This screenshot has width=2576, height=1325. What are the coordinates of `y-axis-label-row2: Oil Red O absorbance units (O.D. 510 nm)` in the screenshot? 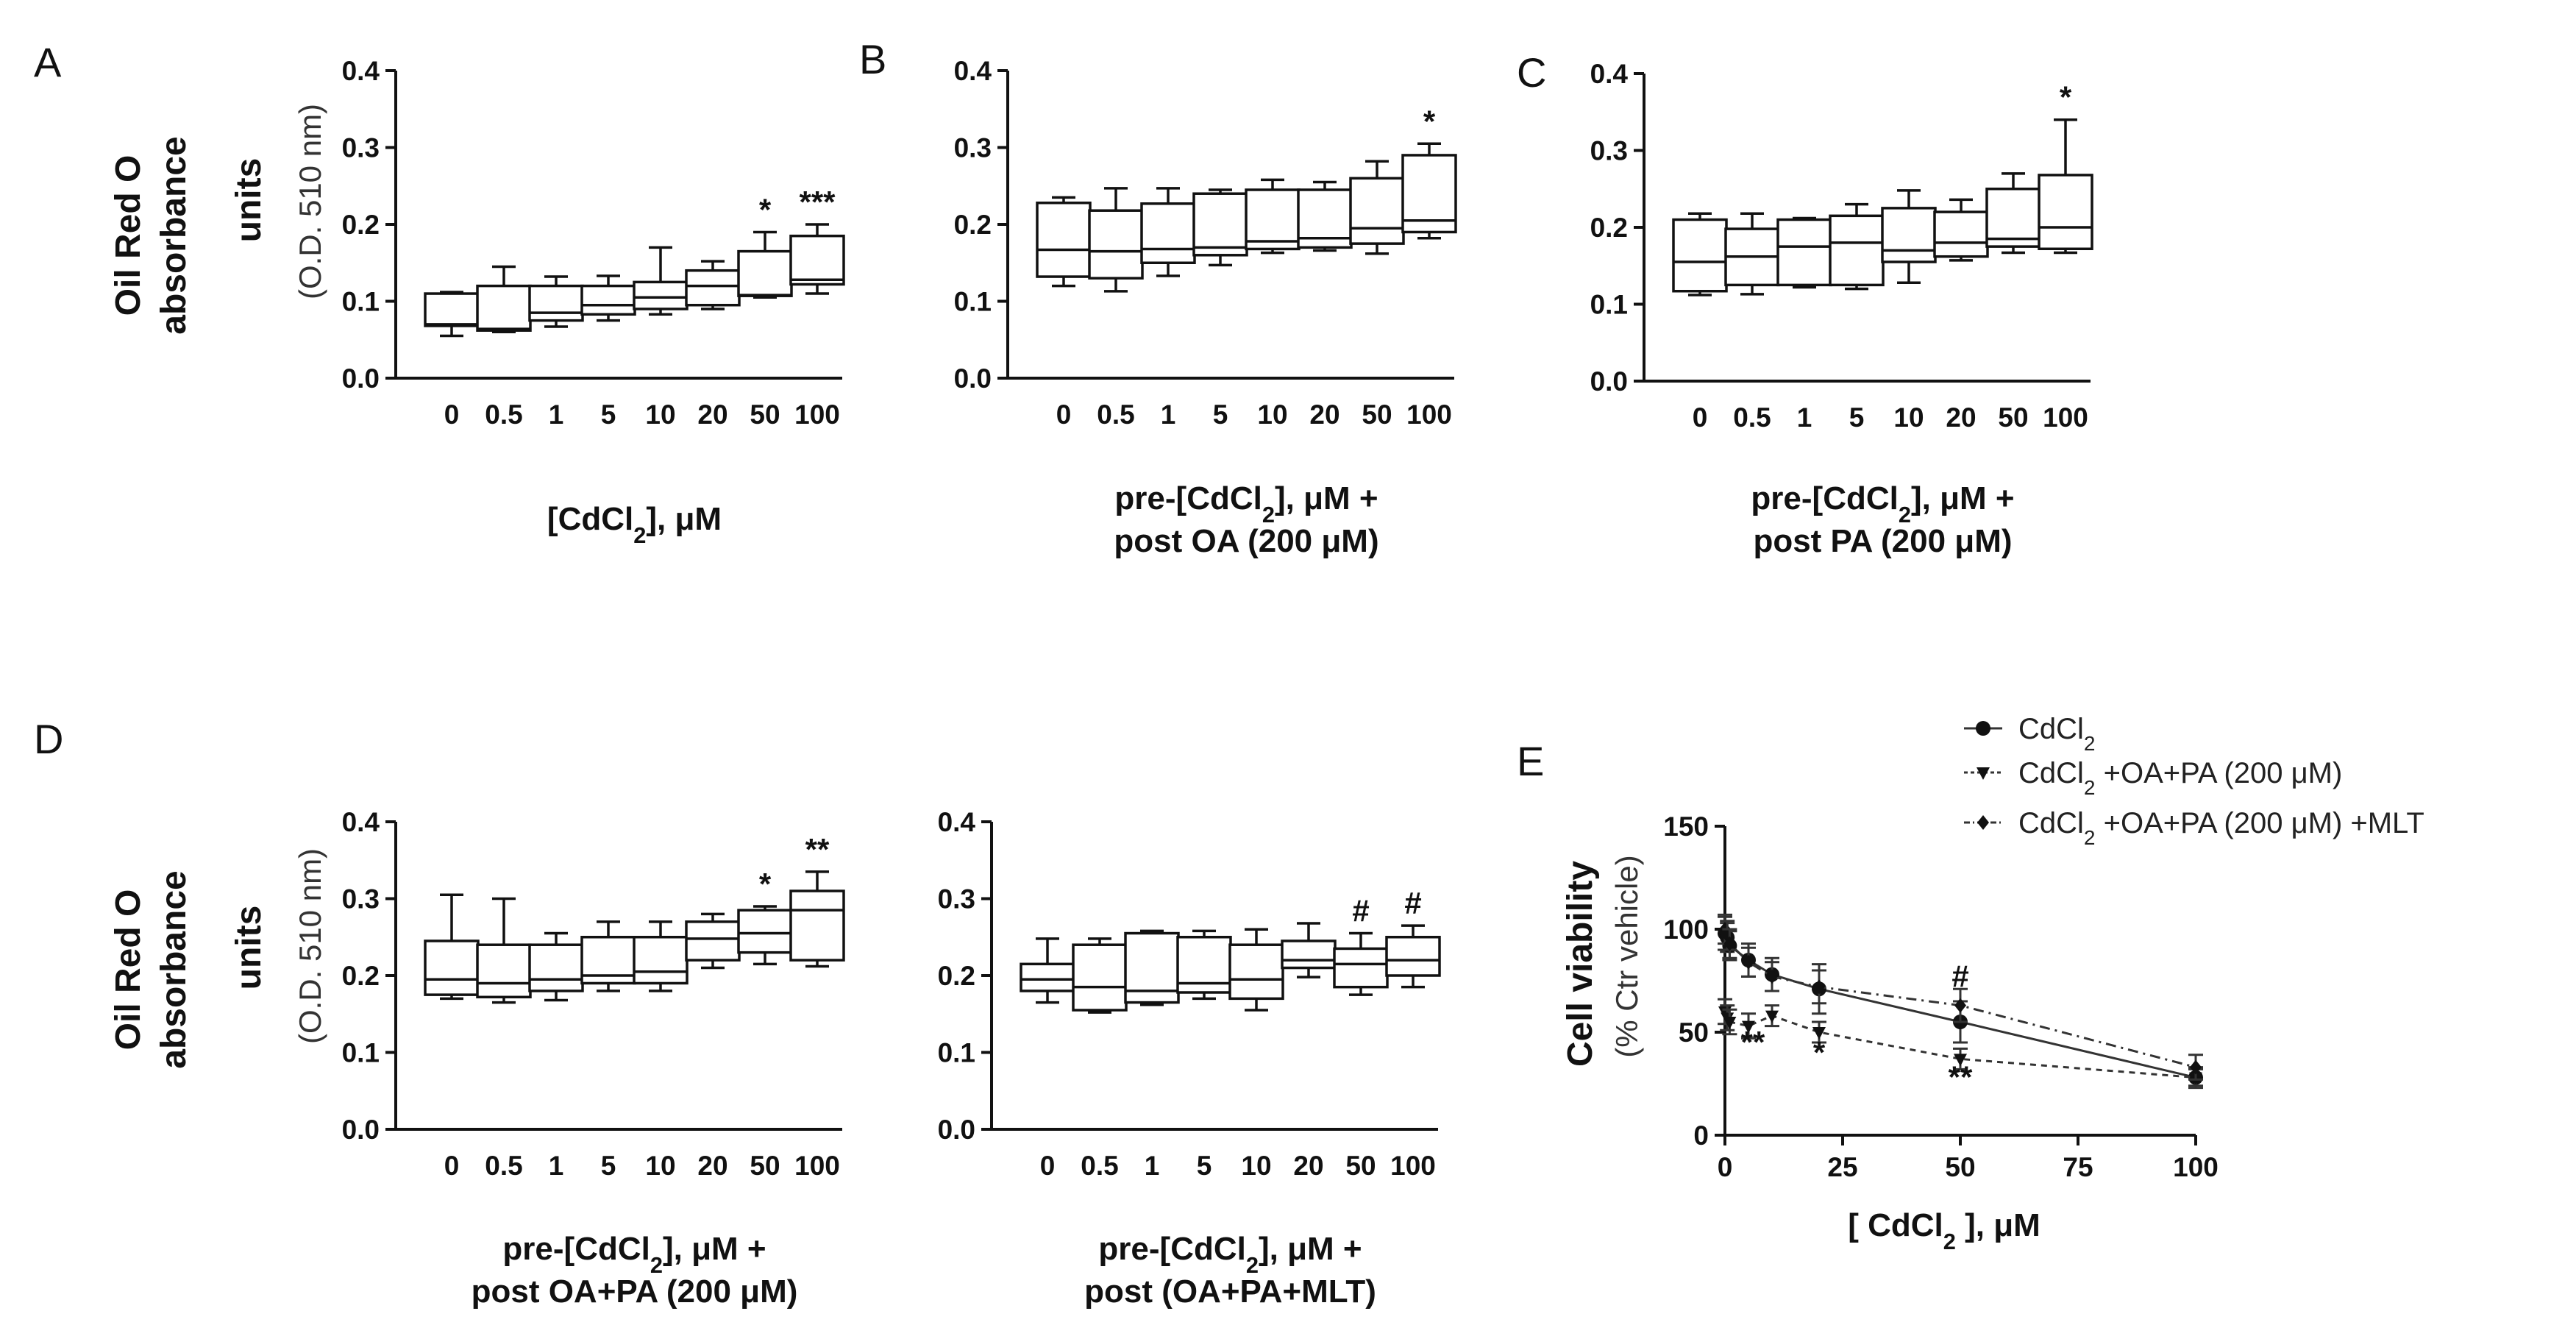 It's located at (218, 959).